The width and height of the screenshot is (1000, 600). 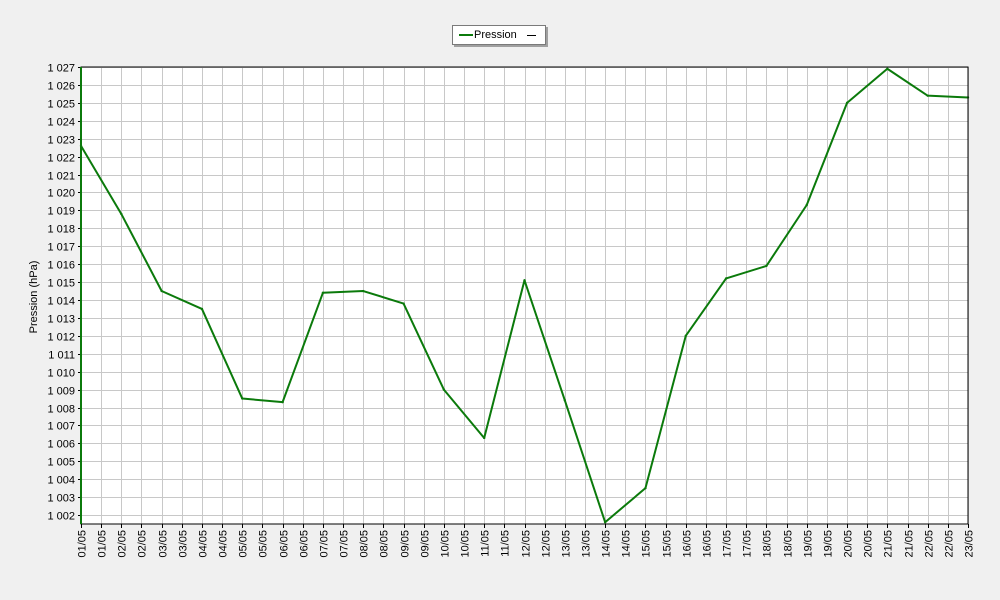 I want to click on x-tick-label: 12/05, so click(x=527, y=544).